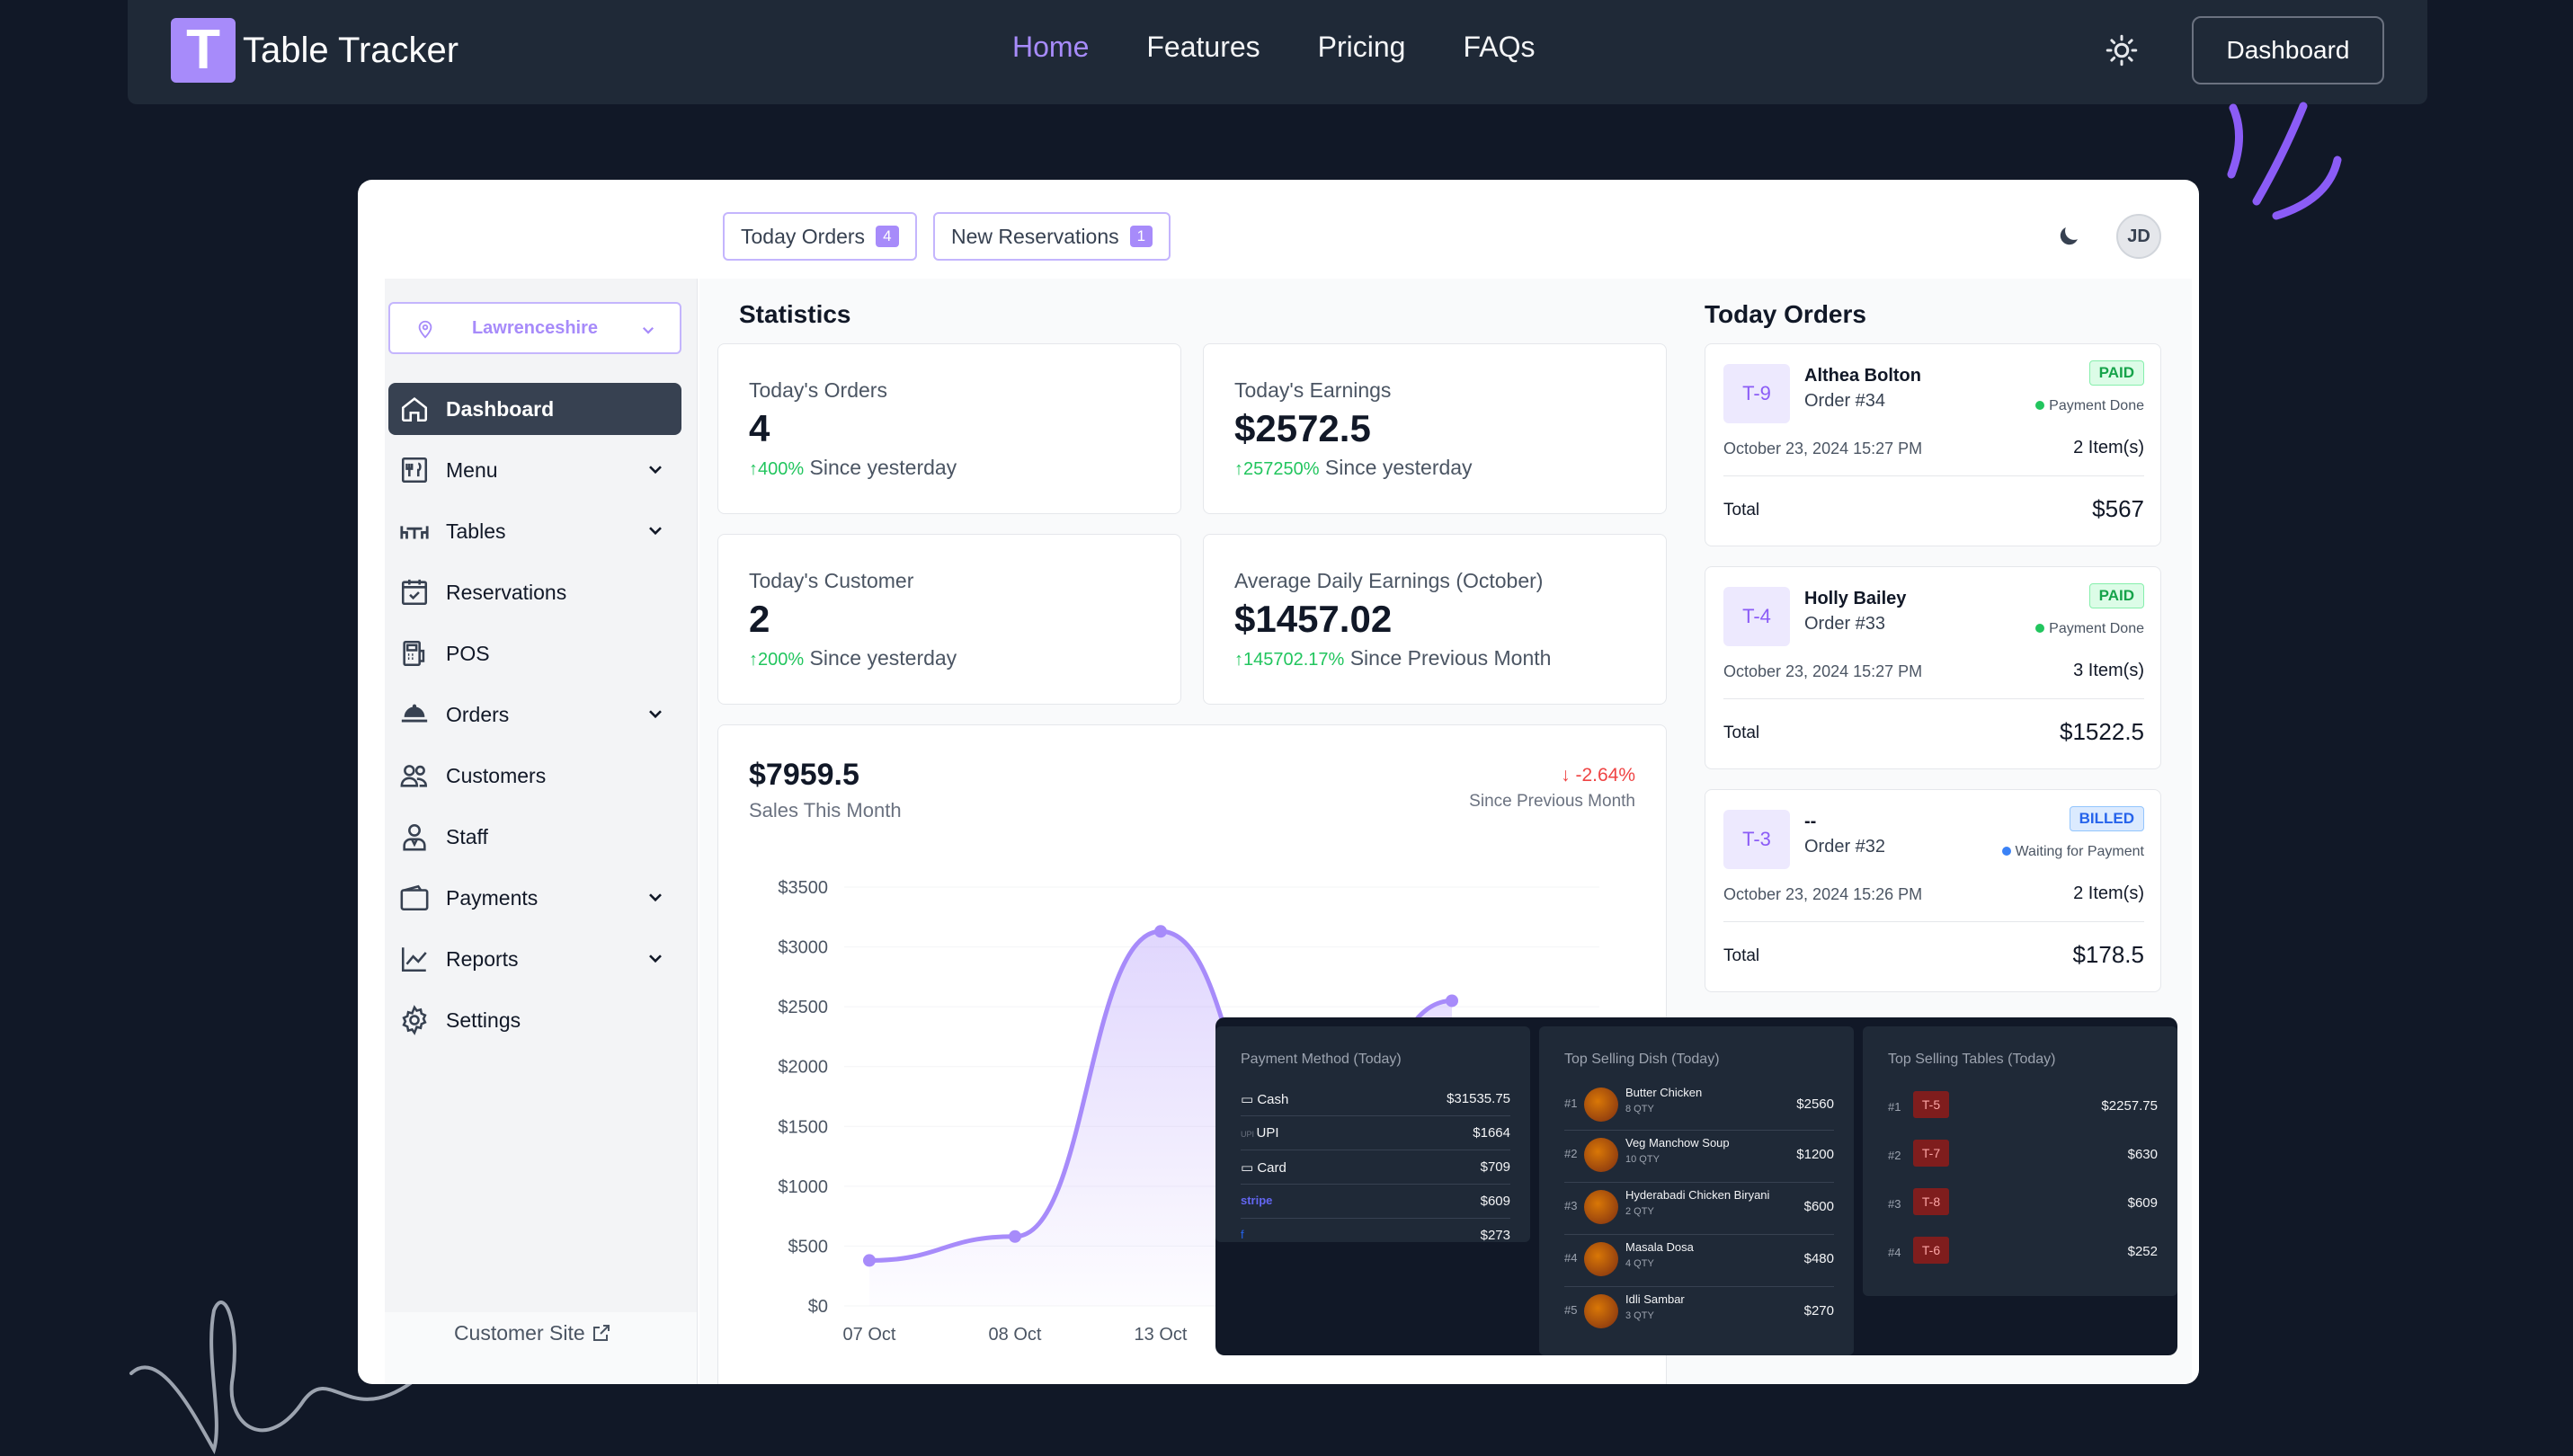 This screenshot has height=1456, width=2573. What do you see at coordinates (1566, 775) in the screenshot?
I see `arrow-down-icon: ↓` at bounding box center [1566, 775].